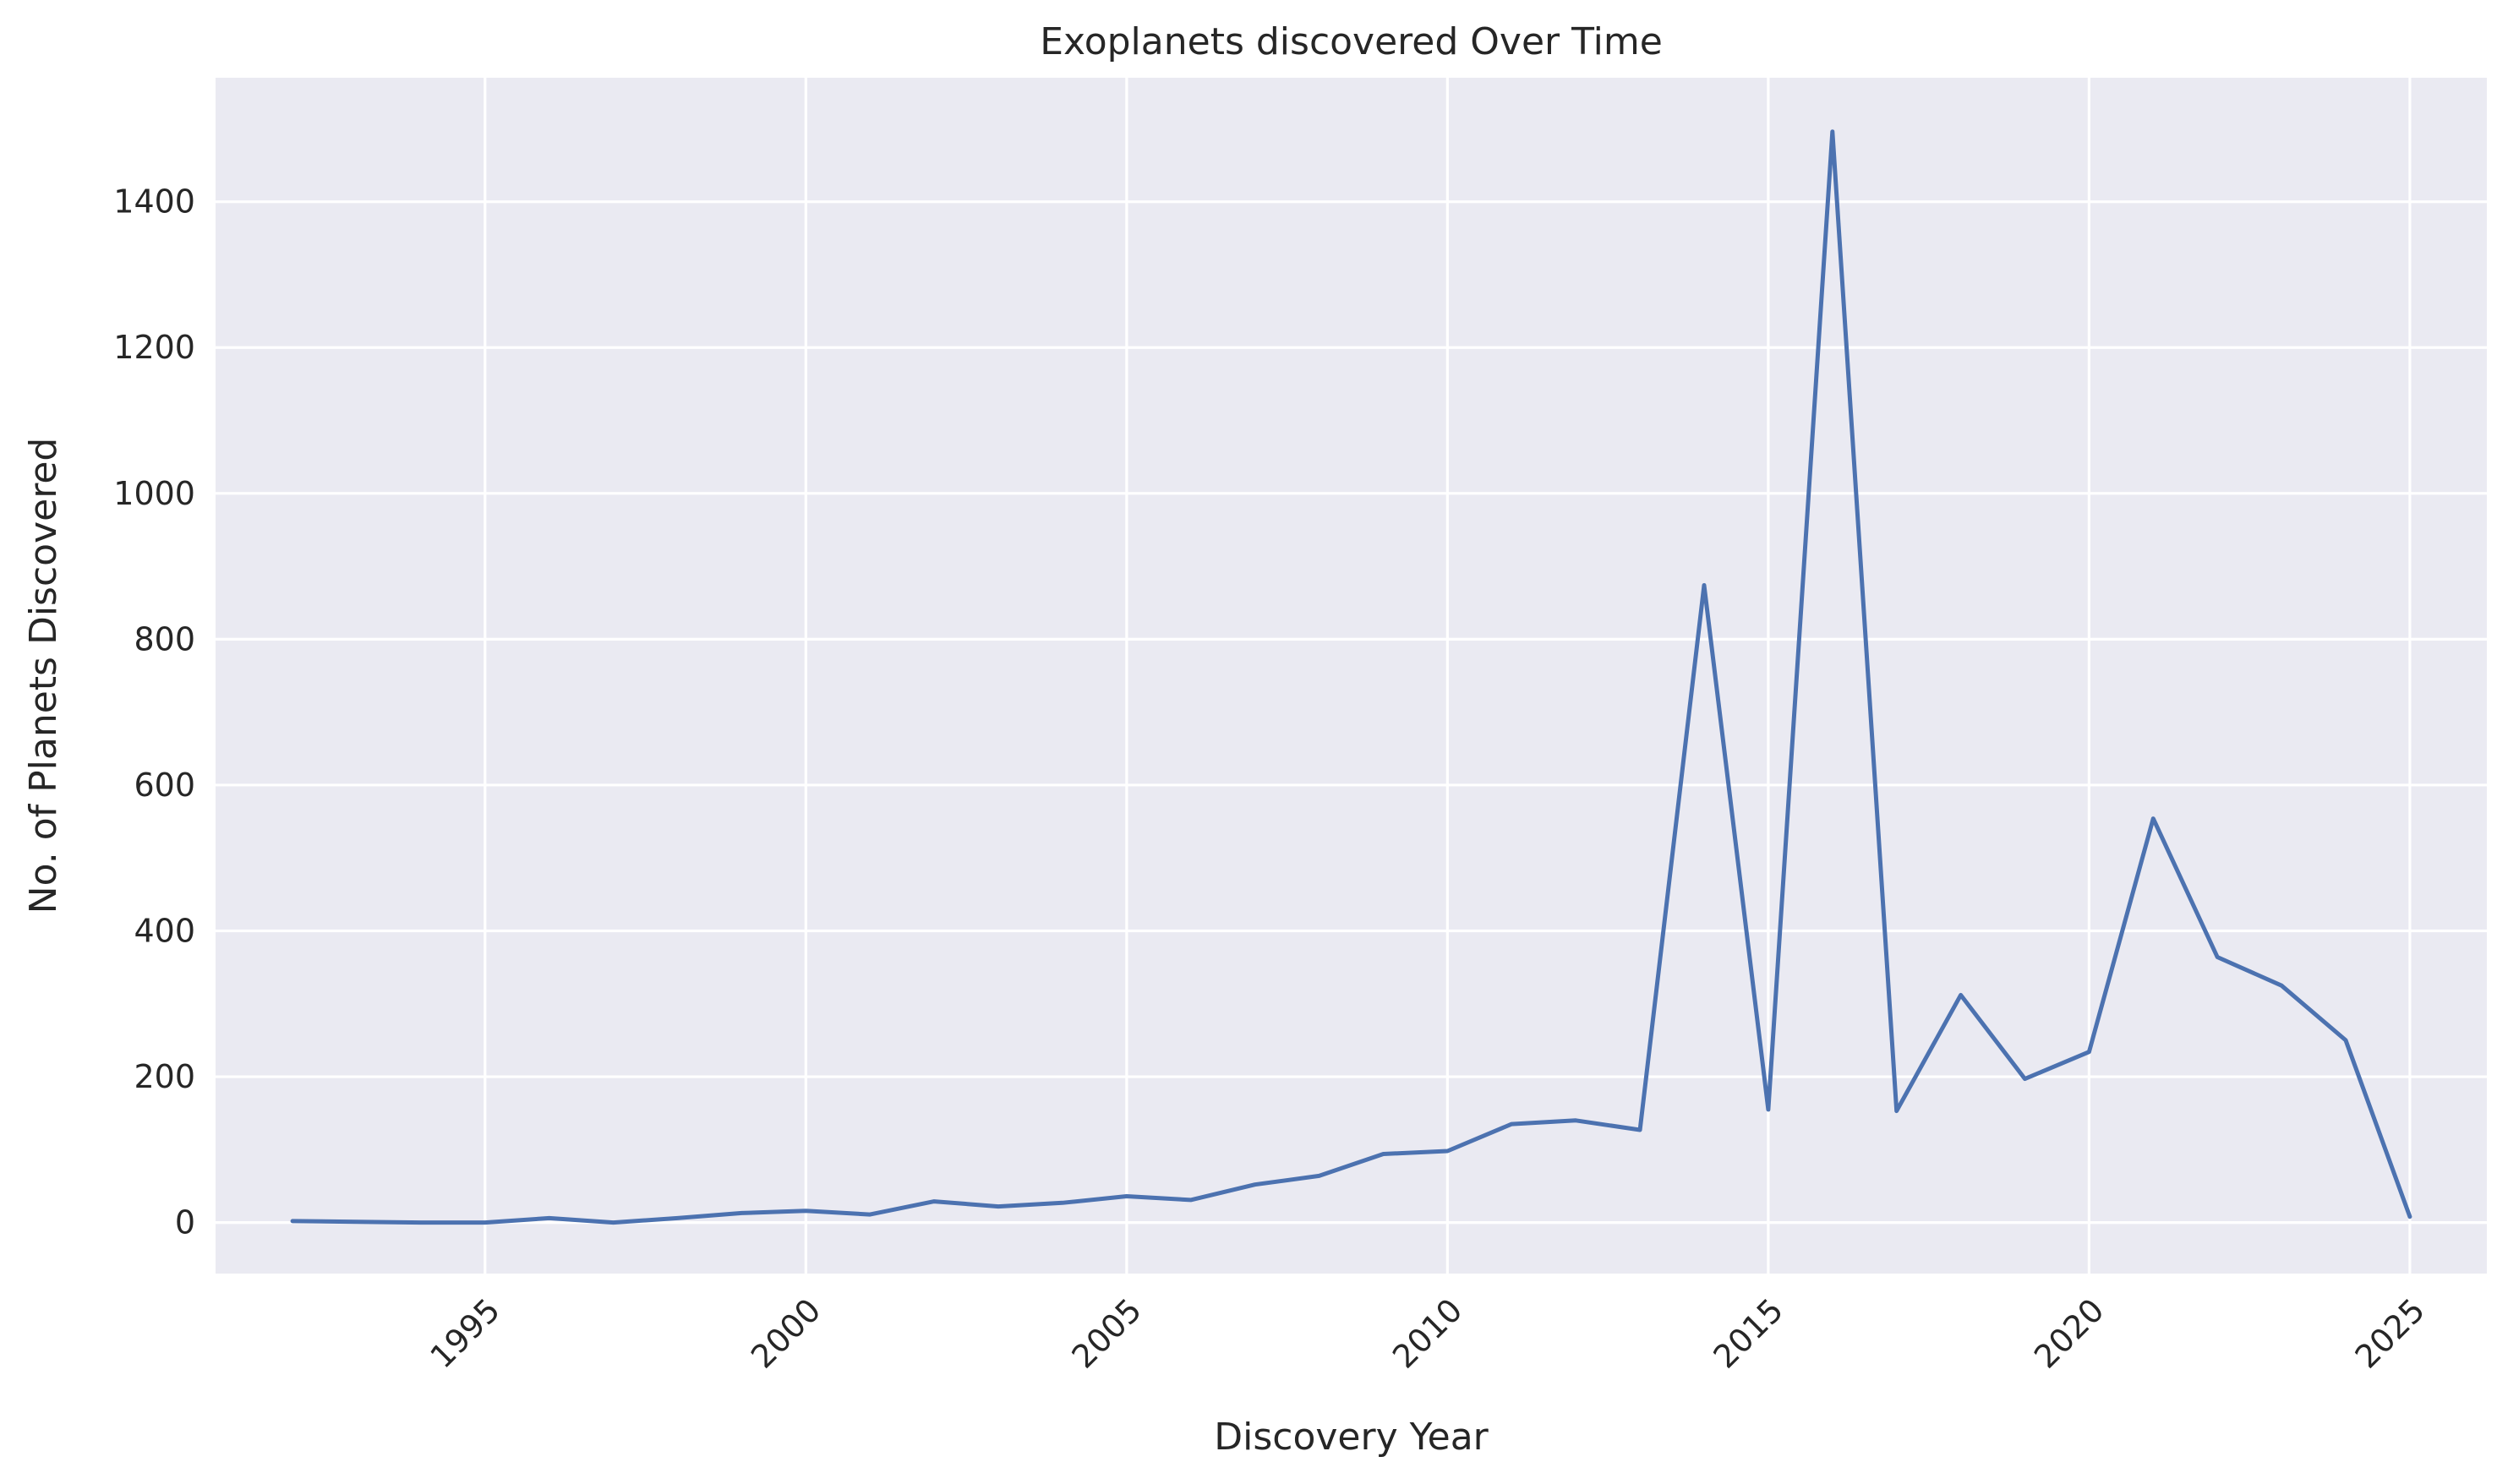 The image size is (2497, 1484). What do you see at coordinates (786, 1334) in the screenshot?
I see `x-tick-label: 2000` at bounding box center [786, 1334].